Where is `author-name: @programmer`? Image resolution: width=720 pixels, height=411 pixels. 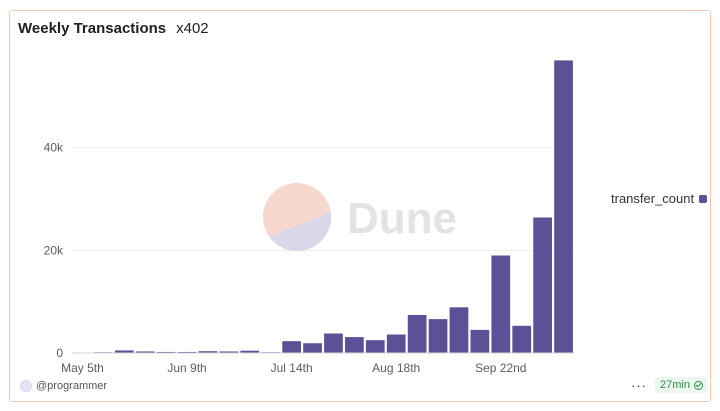
author-name: @programmer is located at coordinates (72, 386).